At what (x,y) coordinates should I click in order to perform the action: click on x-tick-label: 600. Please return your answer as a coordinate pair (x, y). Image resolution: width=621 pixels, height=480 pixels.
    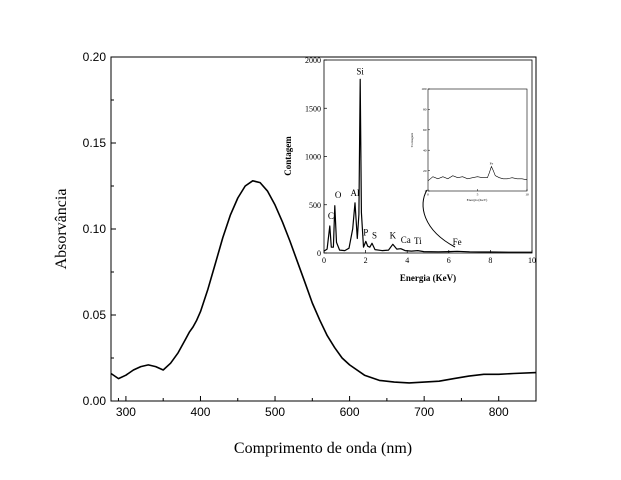
    Looking at the image, I should click on (350, 412).